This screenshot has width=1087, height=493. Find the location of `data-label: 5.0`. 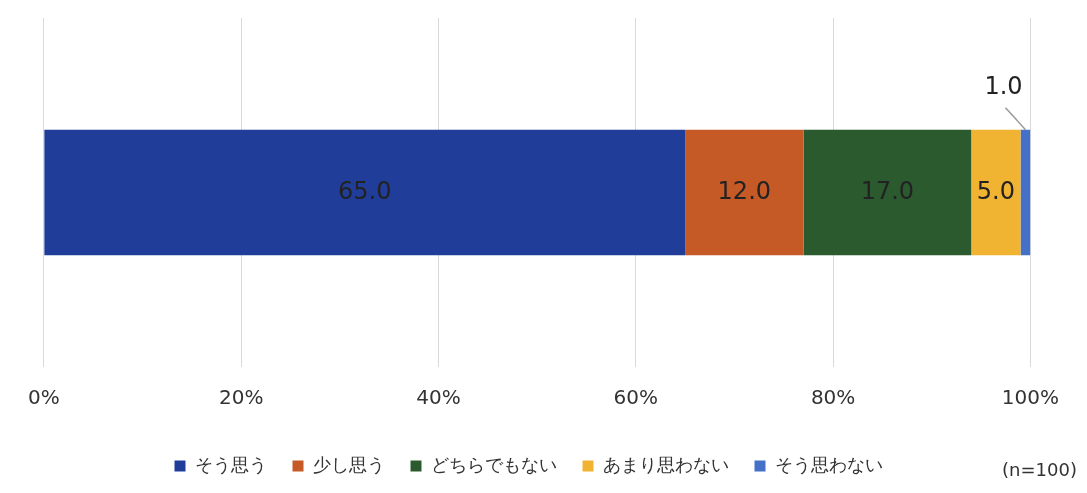

data-label: 5.0 is located at coordinates (995, 190).